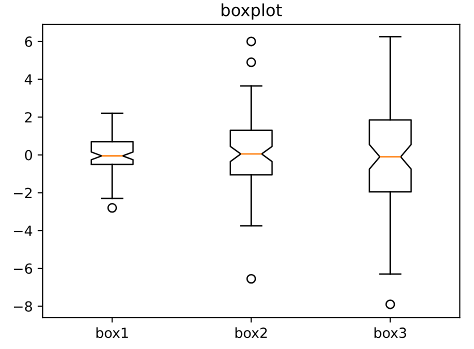 The width and height of the screenshot is (474, 349). I want to click on y-tick-label: −2, so click(23, 193).